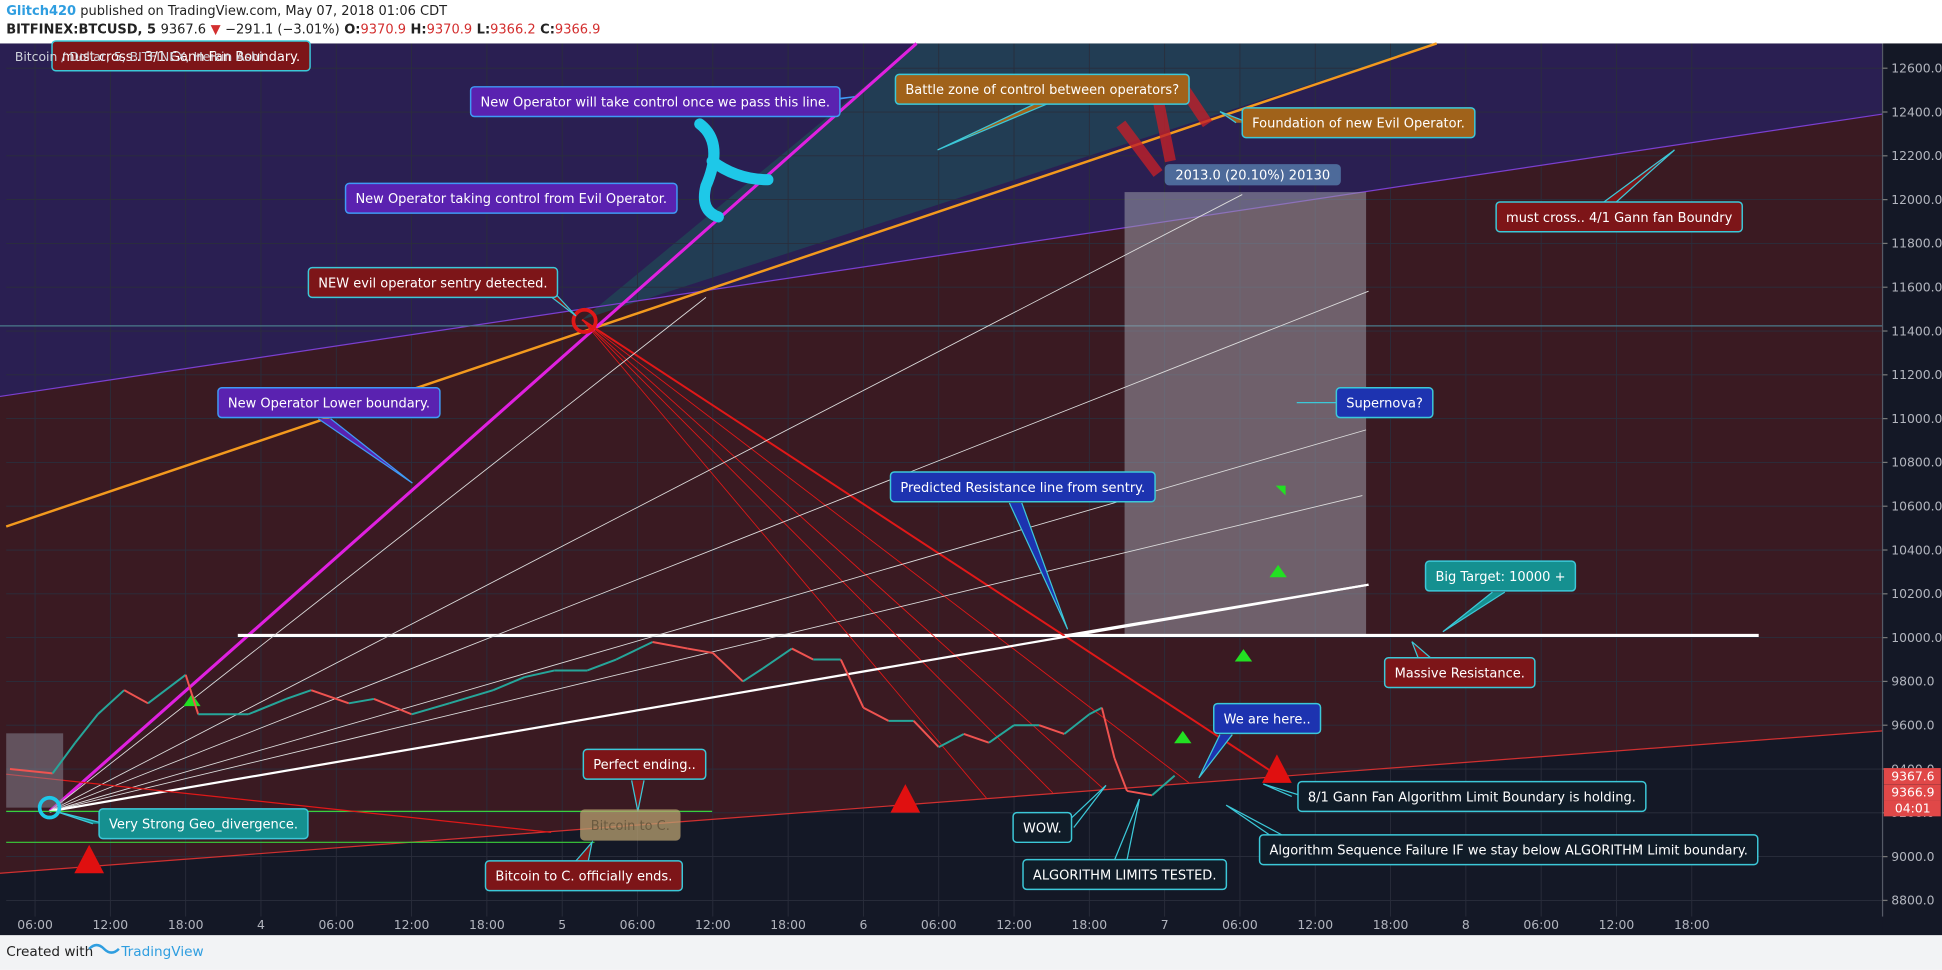 Image resolution: width=1942 pixels, height=970 pixels. What do you see at coordinates (1125, 875) in the screenshot?
I see `annotation-text: ALGORITHM LIMITS TESTED.` at bounding box center [1125, 875].